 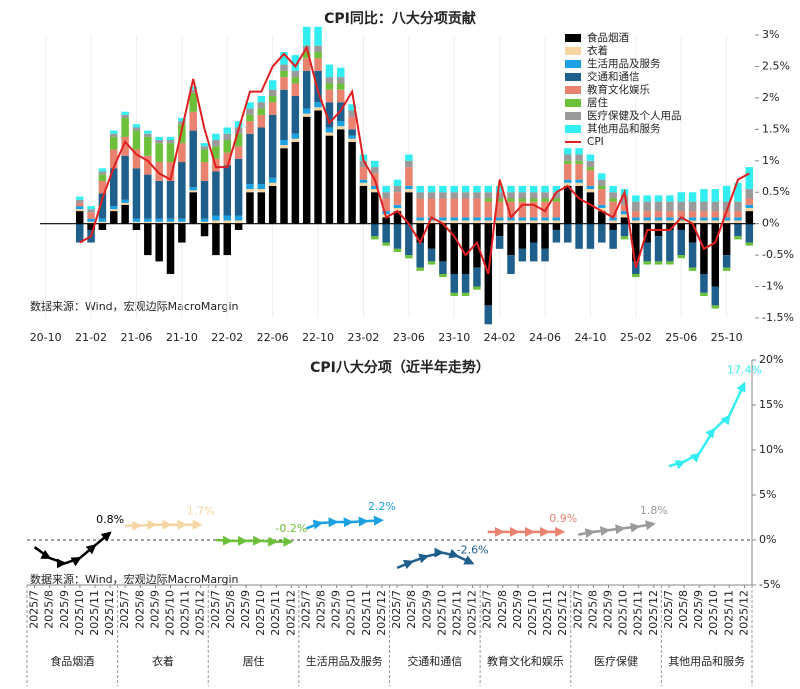 What do you see at coordinates (396, 609) in the screenshot?
I see `x-tick-label: 2025/7` at bounding box center [396, 609].